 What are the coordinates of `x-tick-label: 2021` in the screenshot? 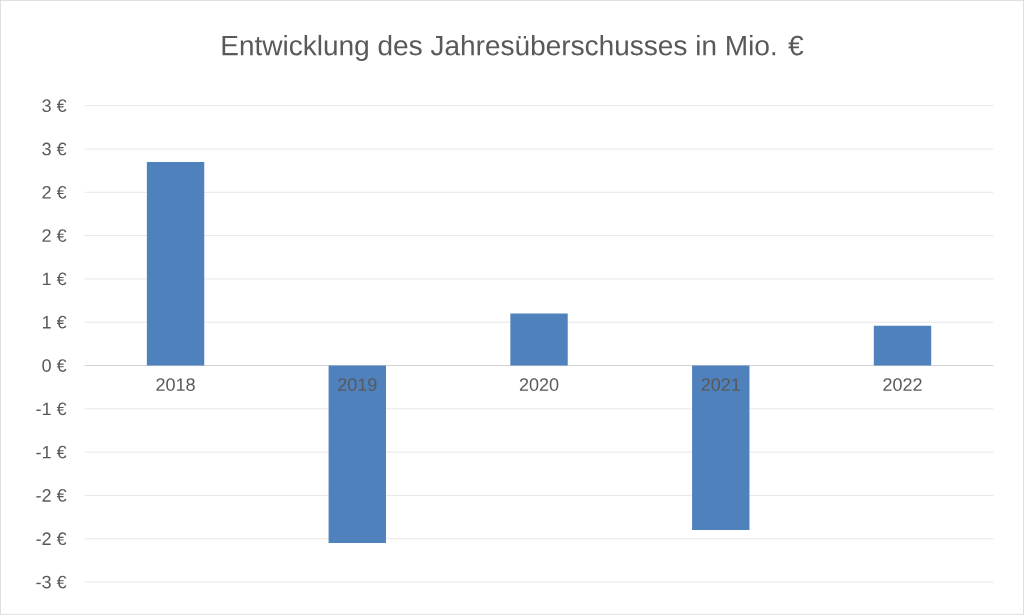 It's located at (720, 385).